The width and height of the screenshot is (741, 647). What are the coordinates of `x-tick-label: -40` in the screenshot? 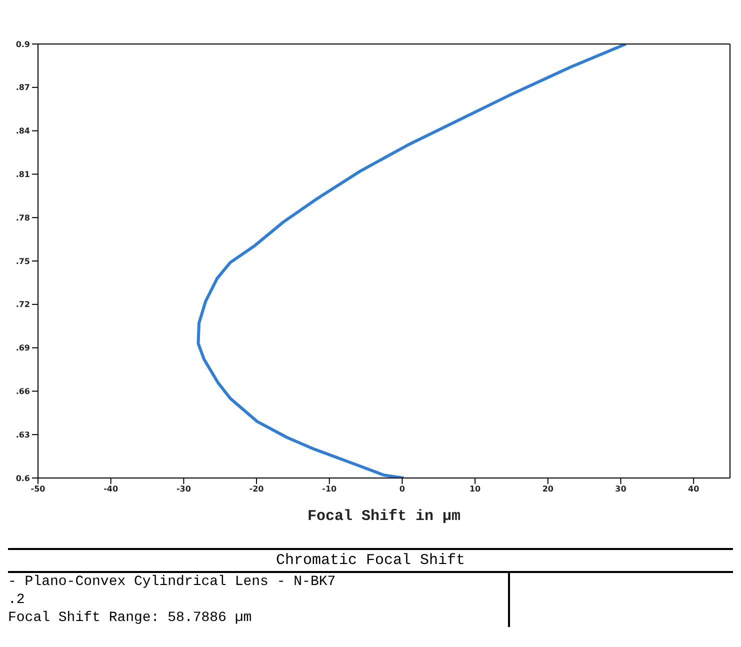 It's located at (111, 489).